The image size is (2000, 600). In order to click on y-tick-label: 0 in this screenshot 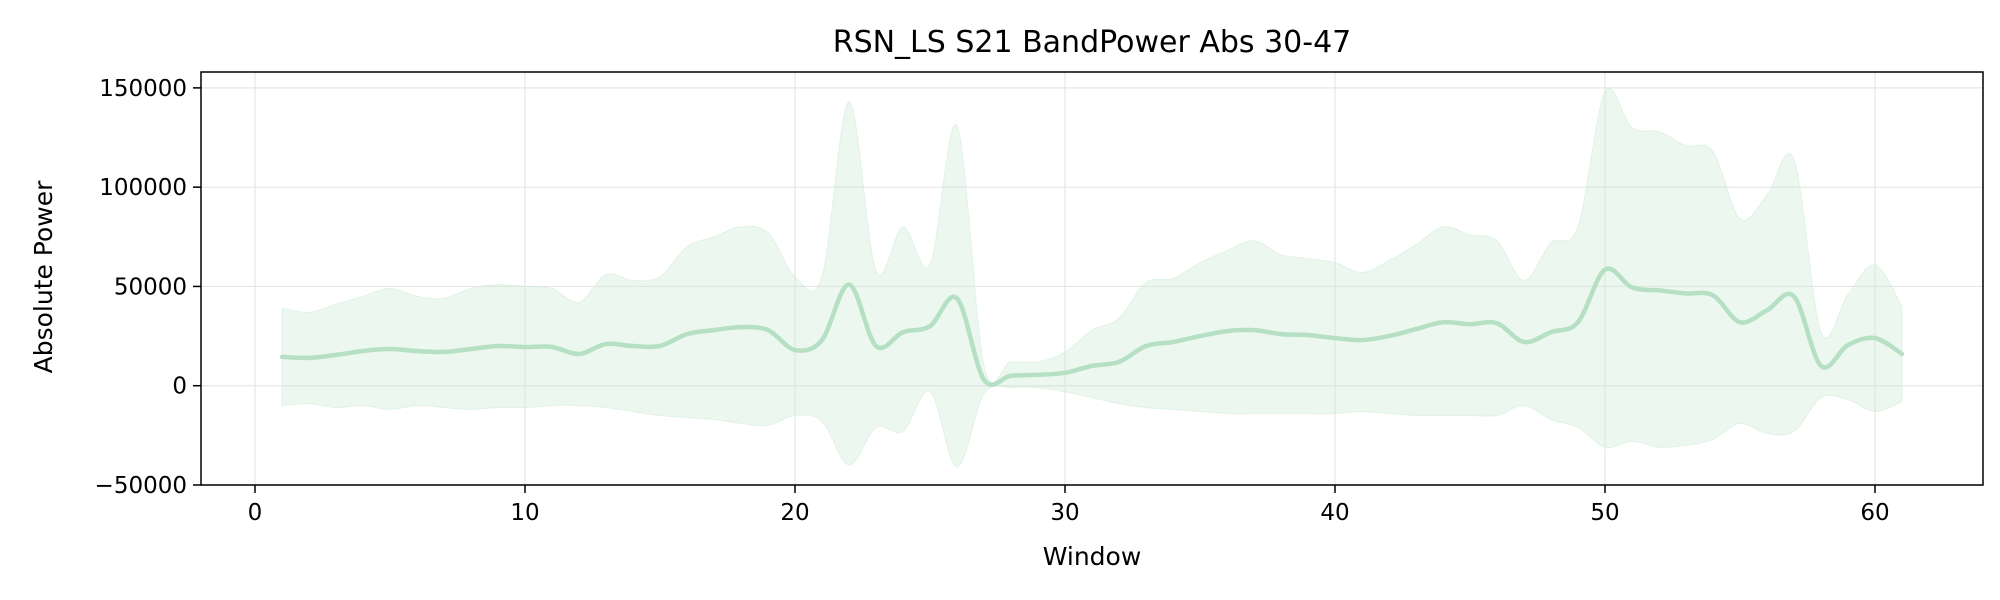, I will do `click(179, 387)`.